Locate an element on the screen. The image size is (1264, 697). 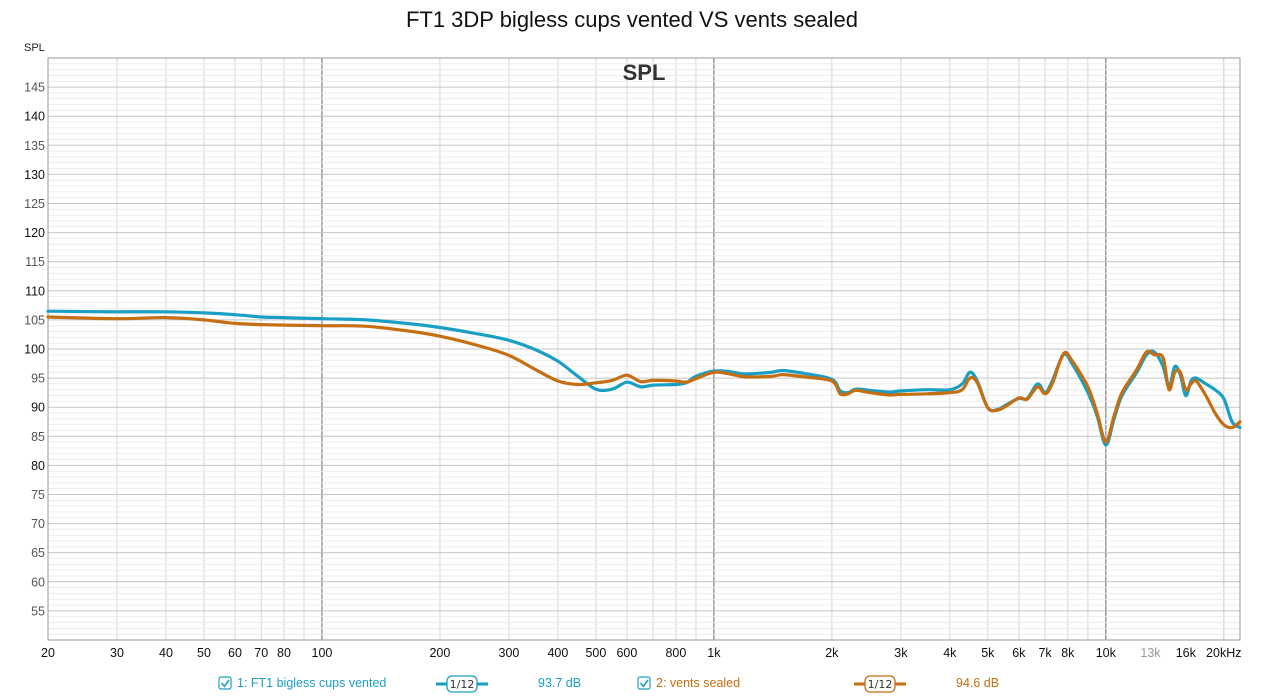
y-tick-label: 100 is located at coordinates (34, 350).